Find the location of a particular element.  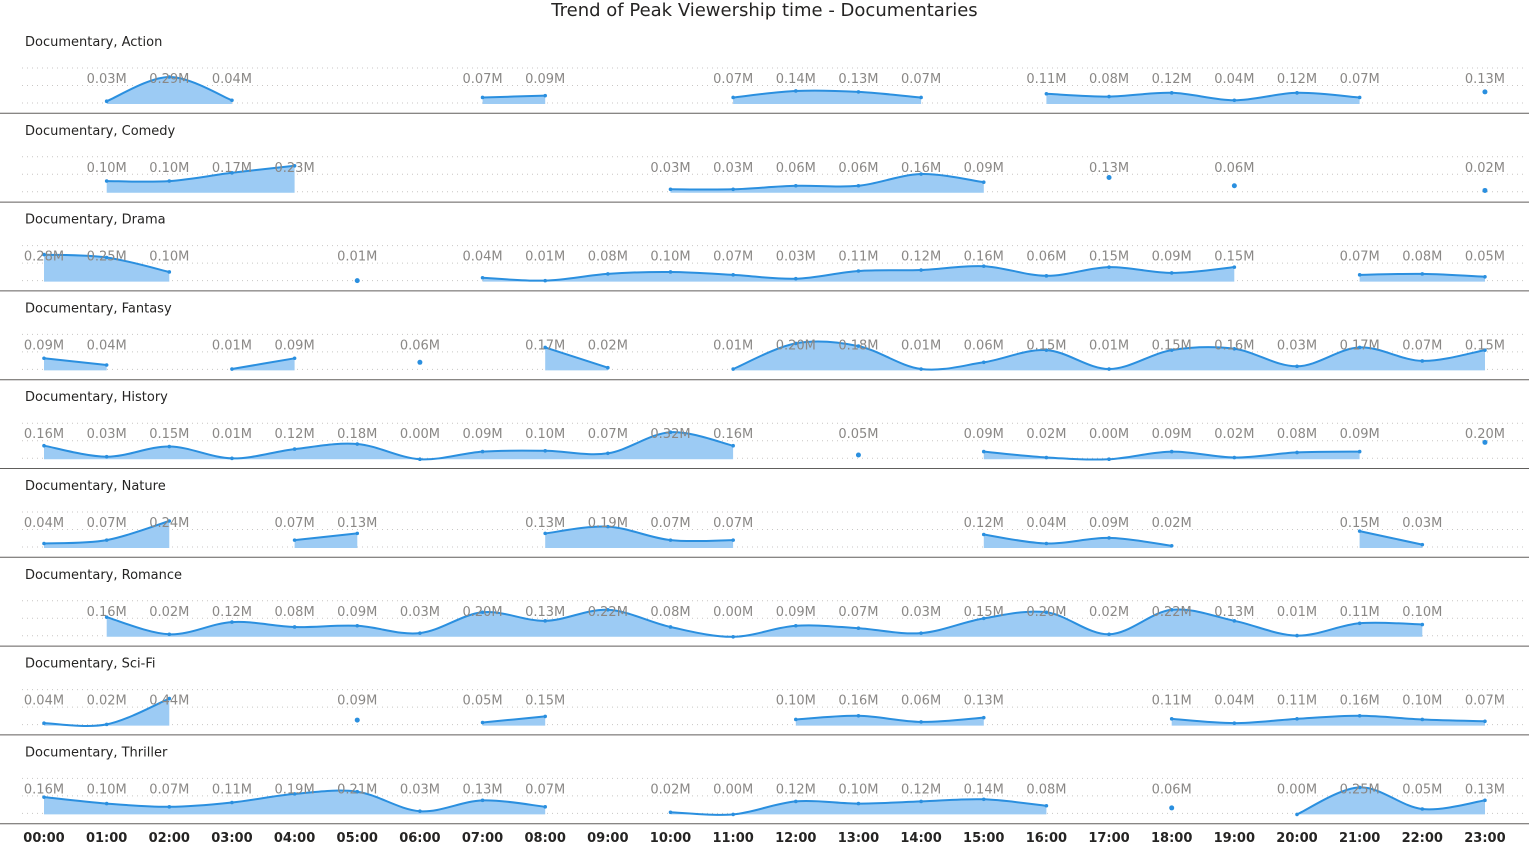

data-label: 0.05M is located at coordinates (1422, 789).